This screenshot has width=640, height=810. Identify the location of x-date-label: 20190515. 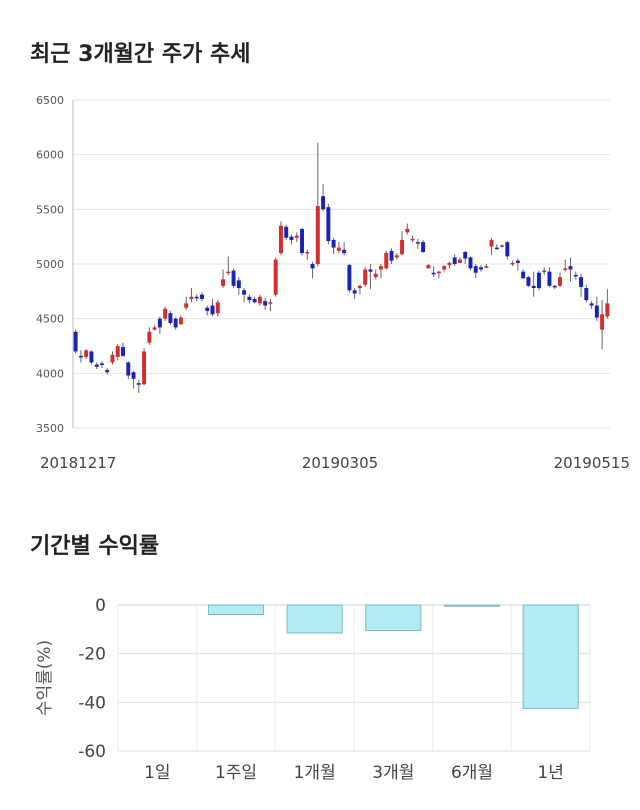
(592, 463).